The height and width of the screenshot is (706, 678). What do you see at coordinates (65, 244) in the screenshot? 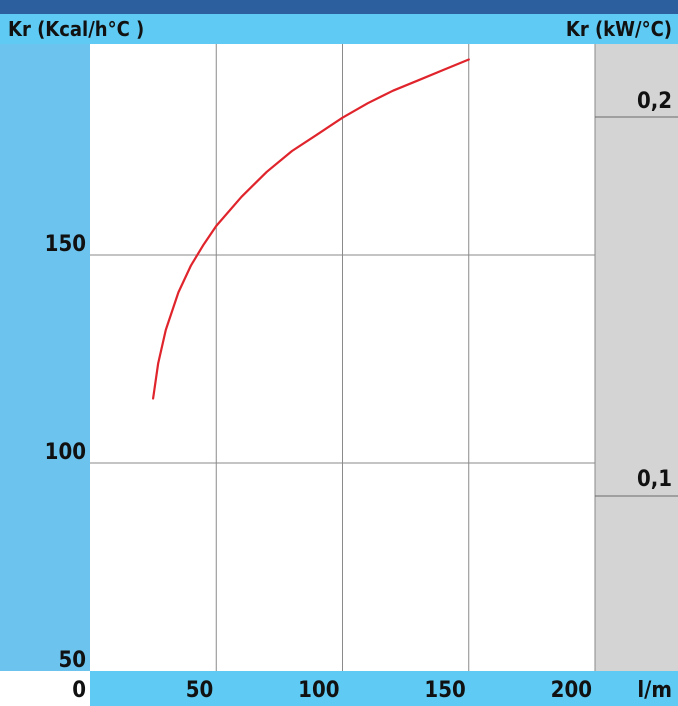
I see `y-left-tick-label: 150` at bounding box center [65, 244].